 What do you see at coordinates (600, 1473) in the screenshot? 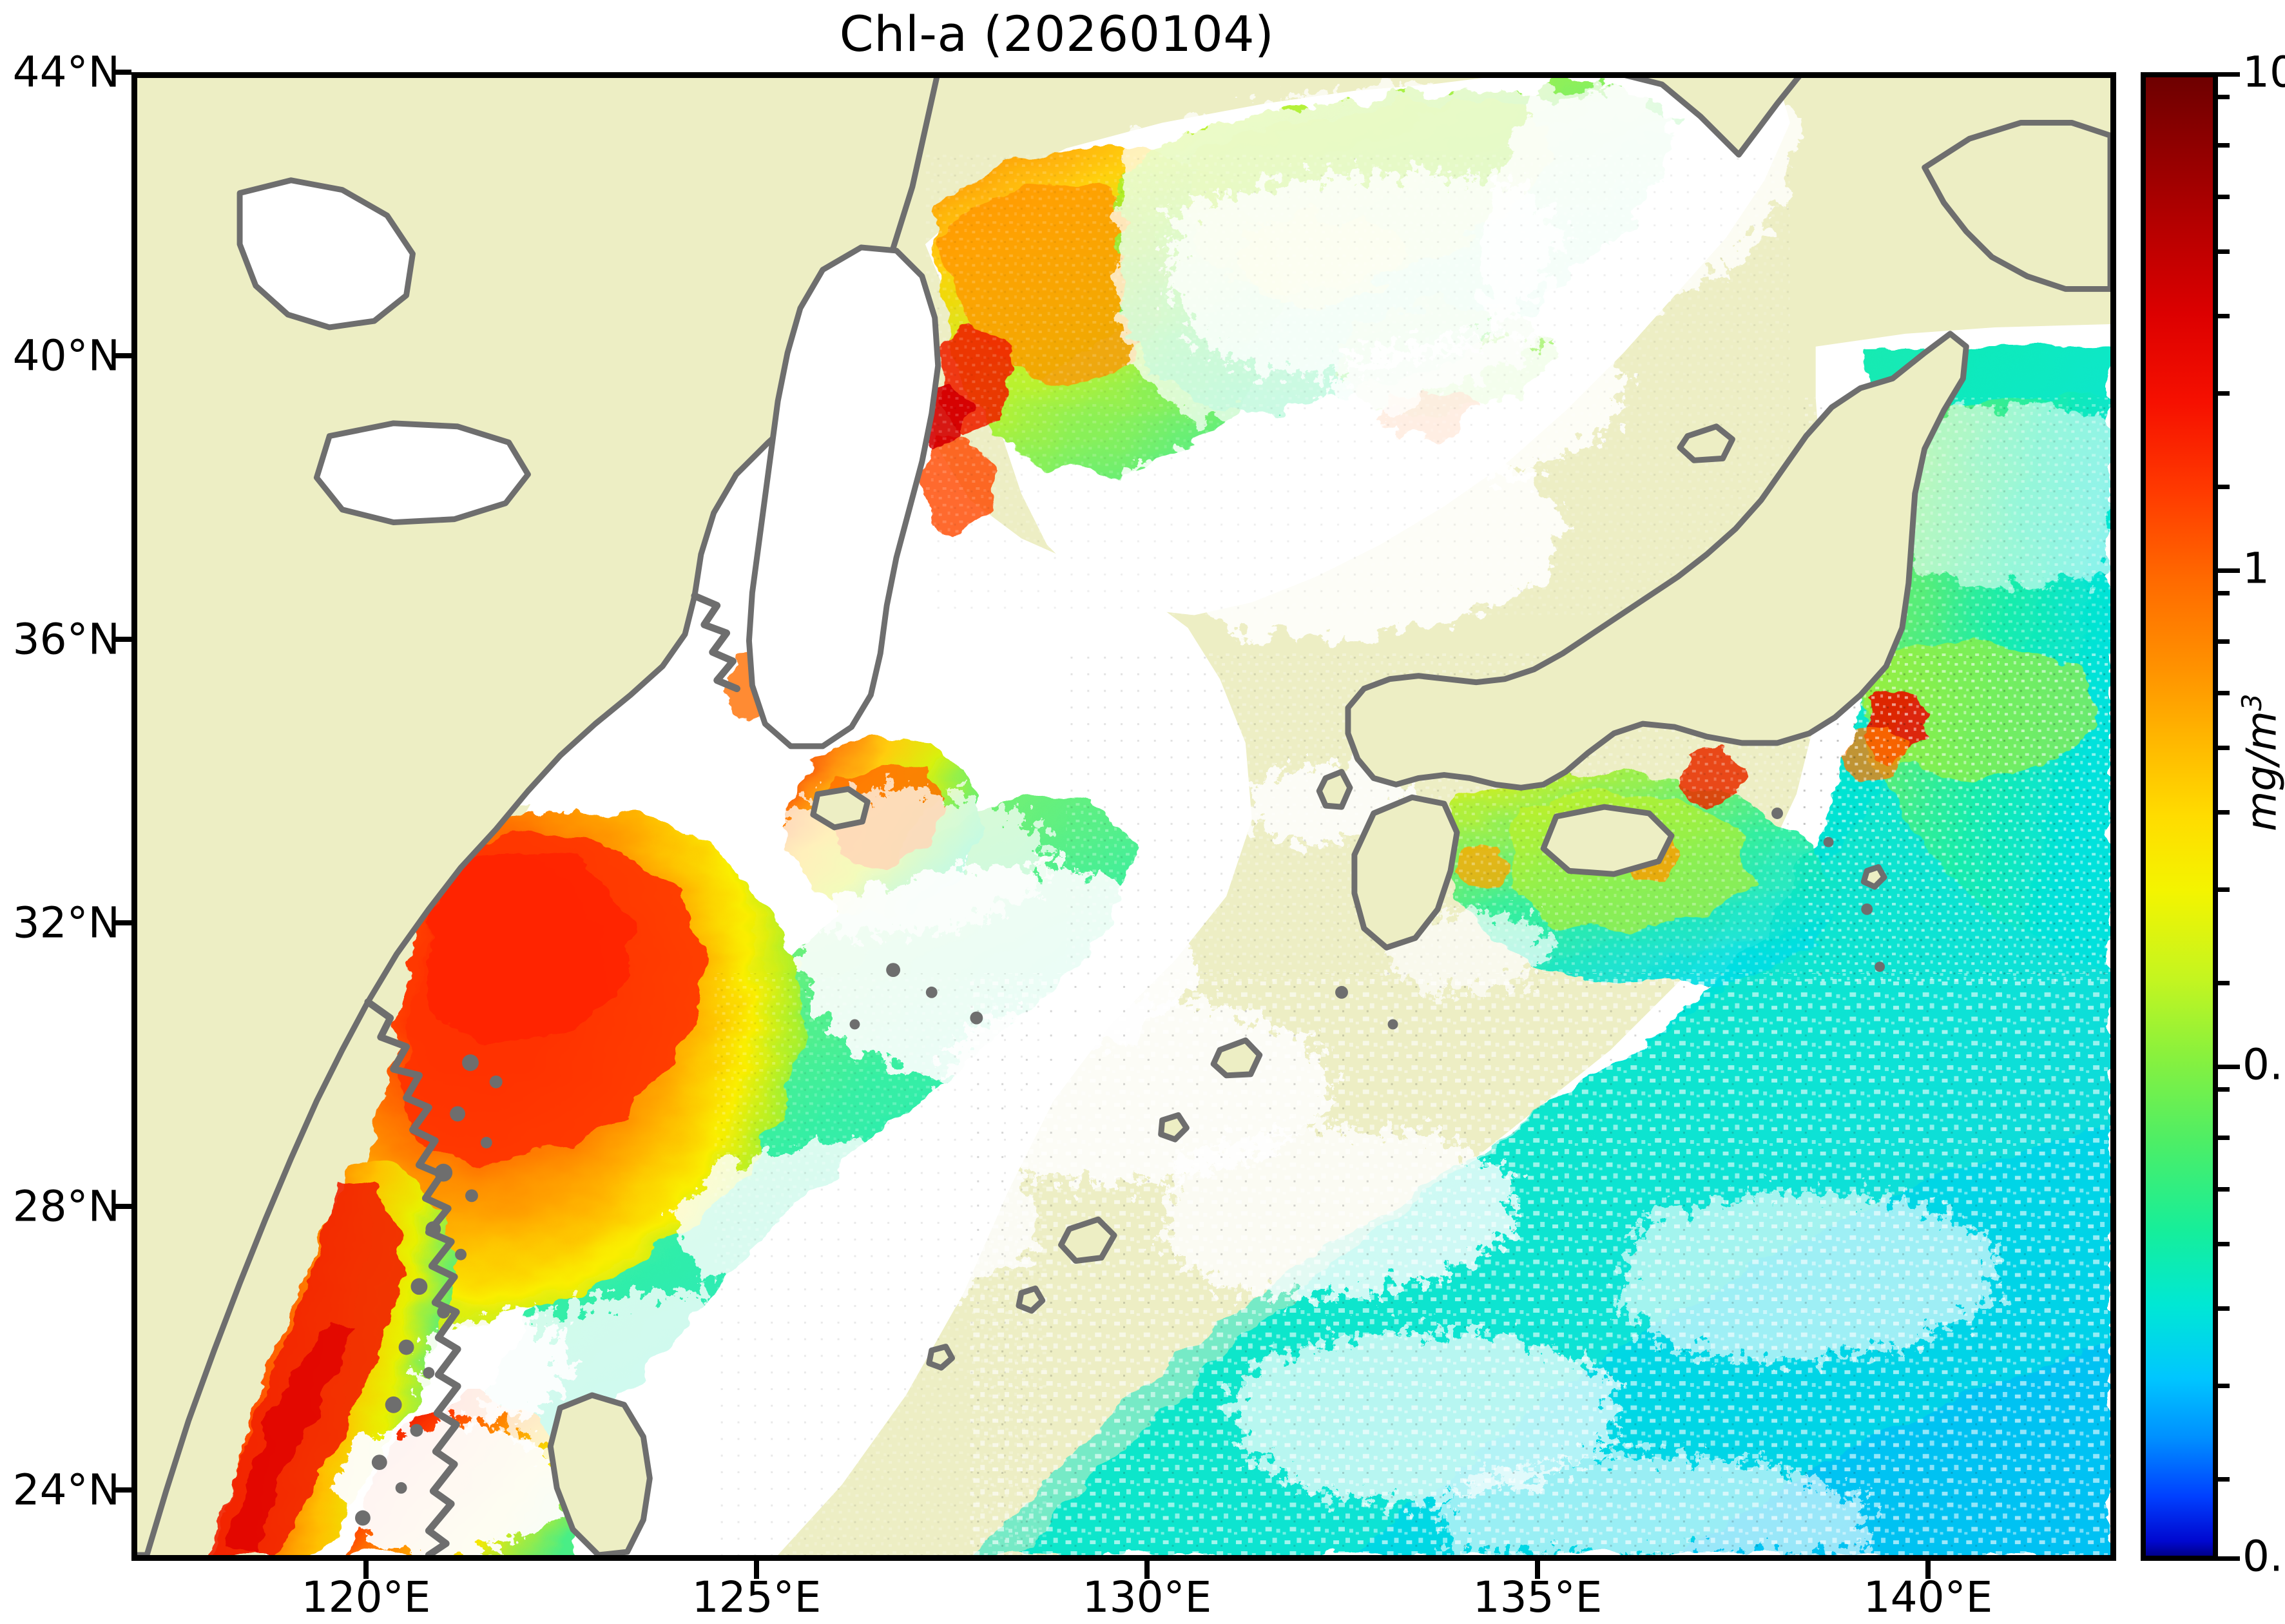
I see `land-taiwan` at bounding box center [600, 1473].